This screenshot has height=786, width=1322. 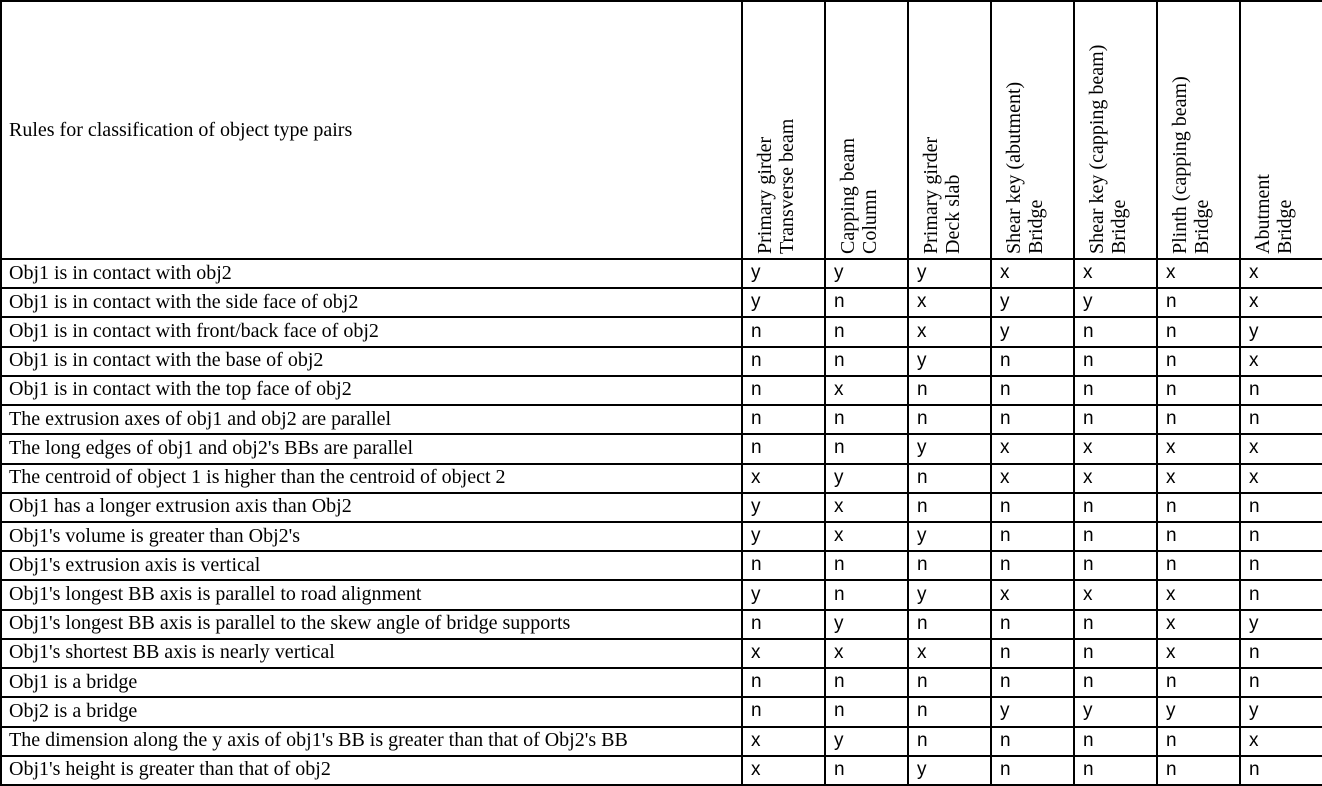 I want to click on table-row: Obj1's extrusion axis is vertical n n n n n n n, so click(x=661, y=566).